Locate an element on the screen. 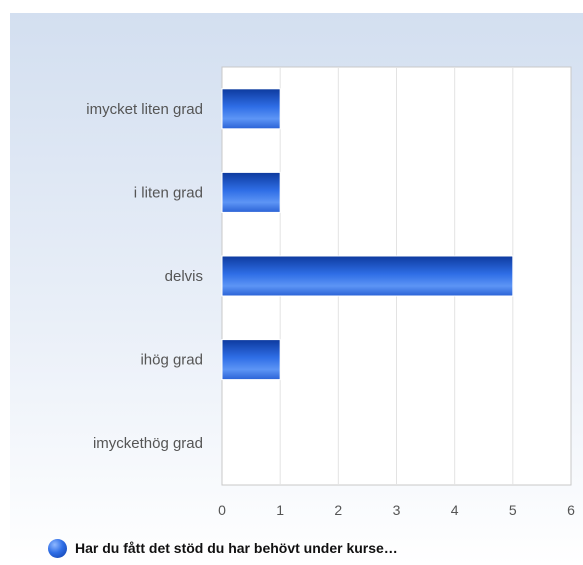  x-tick-label: 3 is located at coordinates (397, 510).